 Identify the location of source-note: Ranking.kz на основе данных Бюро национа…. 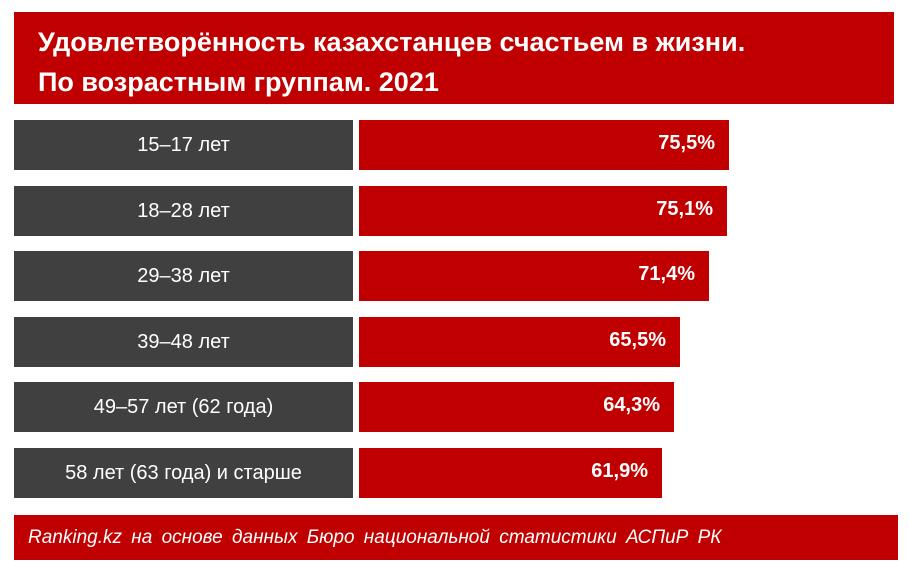
(375, 537).